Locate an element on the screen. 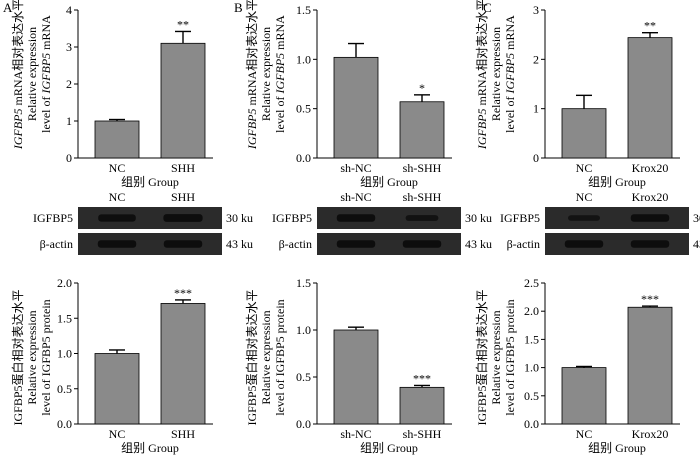 The image size is (700, 464). panel-label-b: B is located at coordinates (238, 7).